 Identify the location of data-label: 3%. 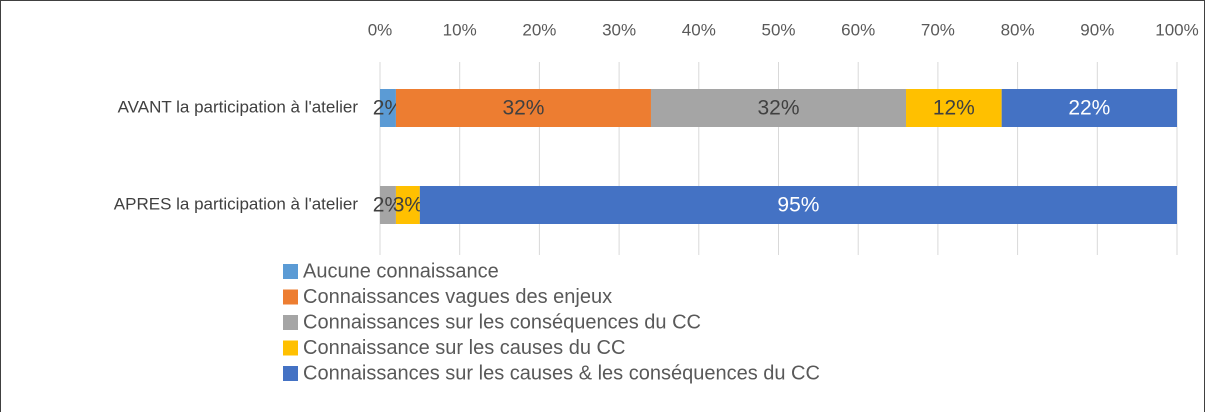
(408, 205).